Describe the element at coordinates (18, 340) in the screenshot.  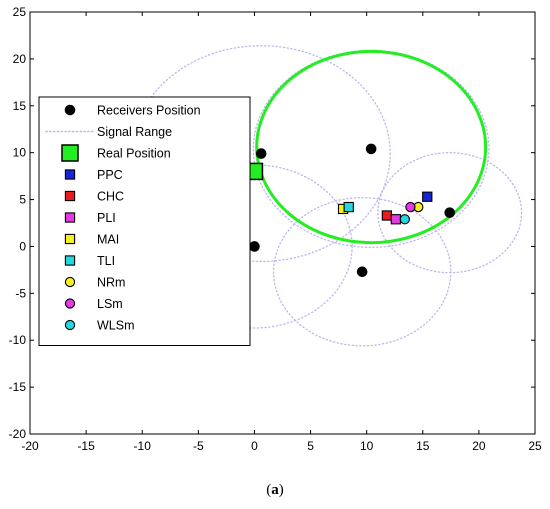
I see `y-tick-label: -10` at that location.